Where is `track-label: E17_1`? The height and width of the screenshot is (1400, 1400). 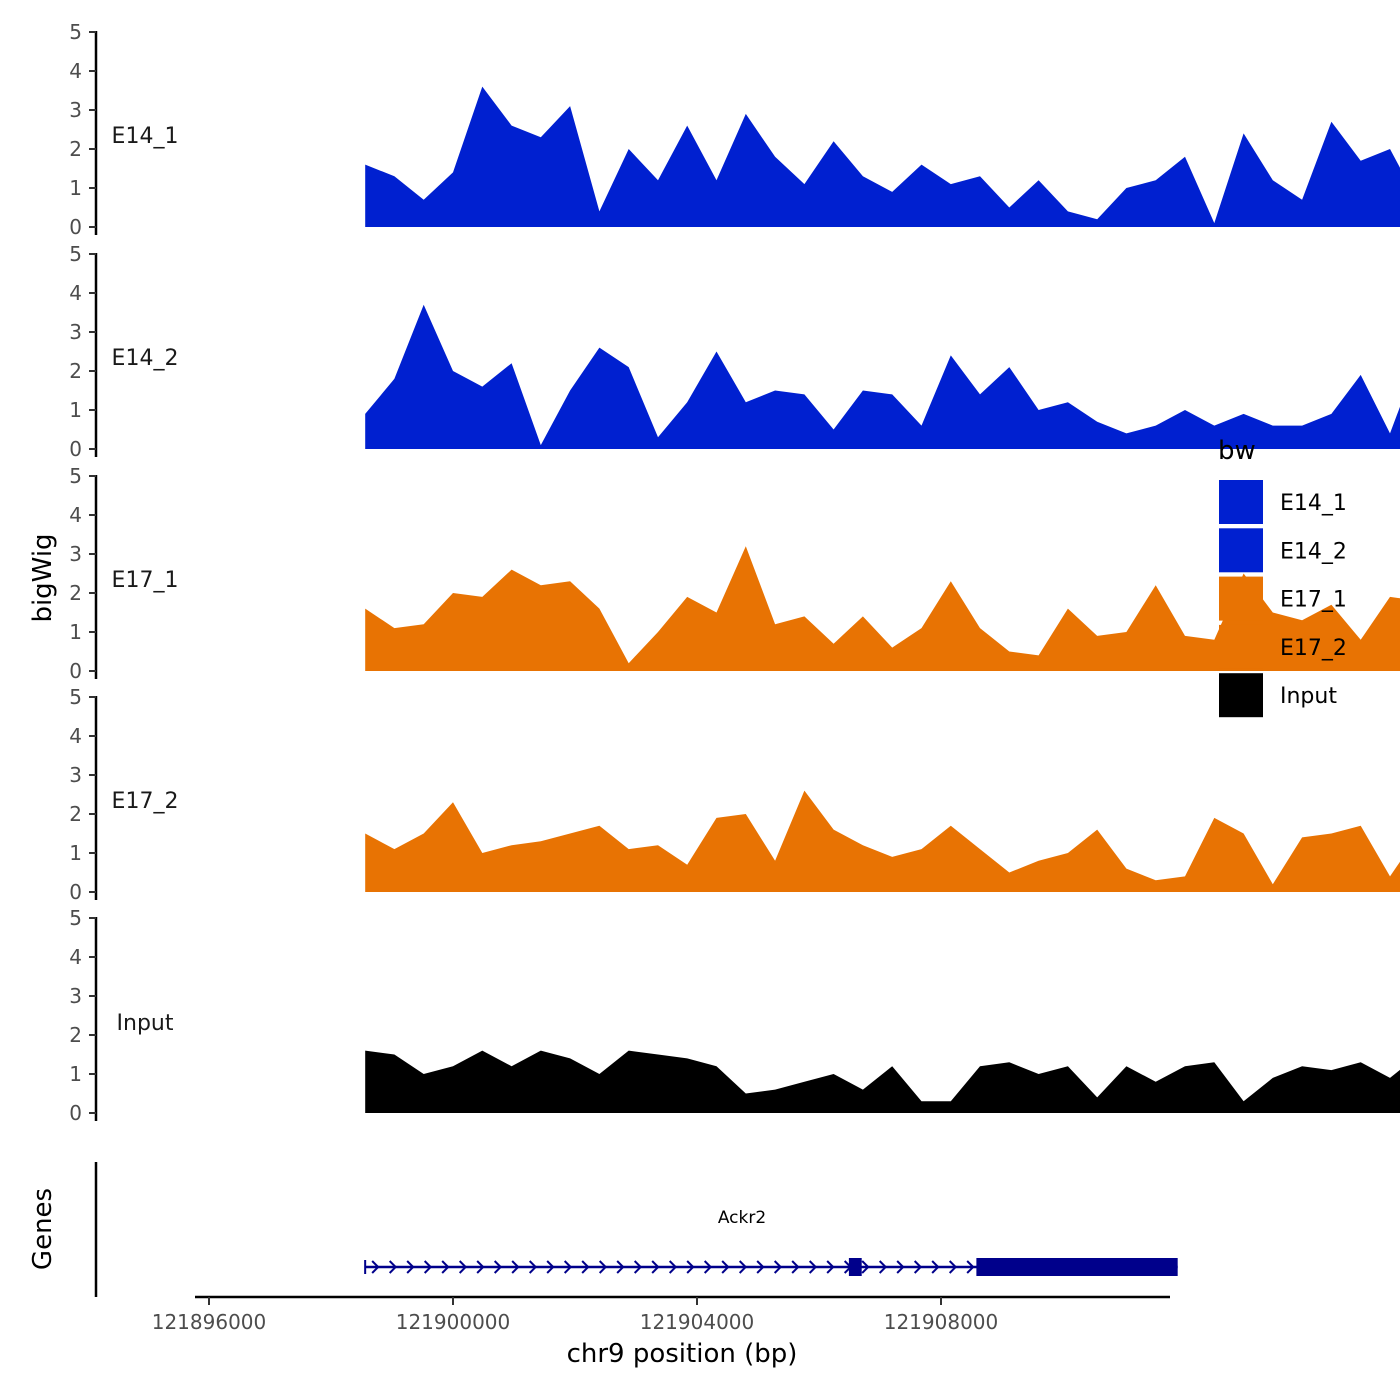 track-label: E17_1 is located at coordinates (145, 580).